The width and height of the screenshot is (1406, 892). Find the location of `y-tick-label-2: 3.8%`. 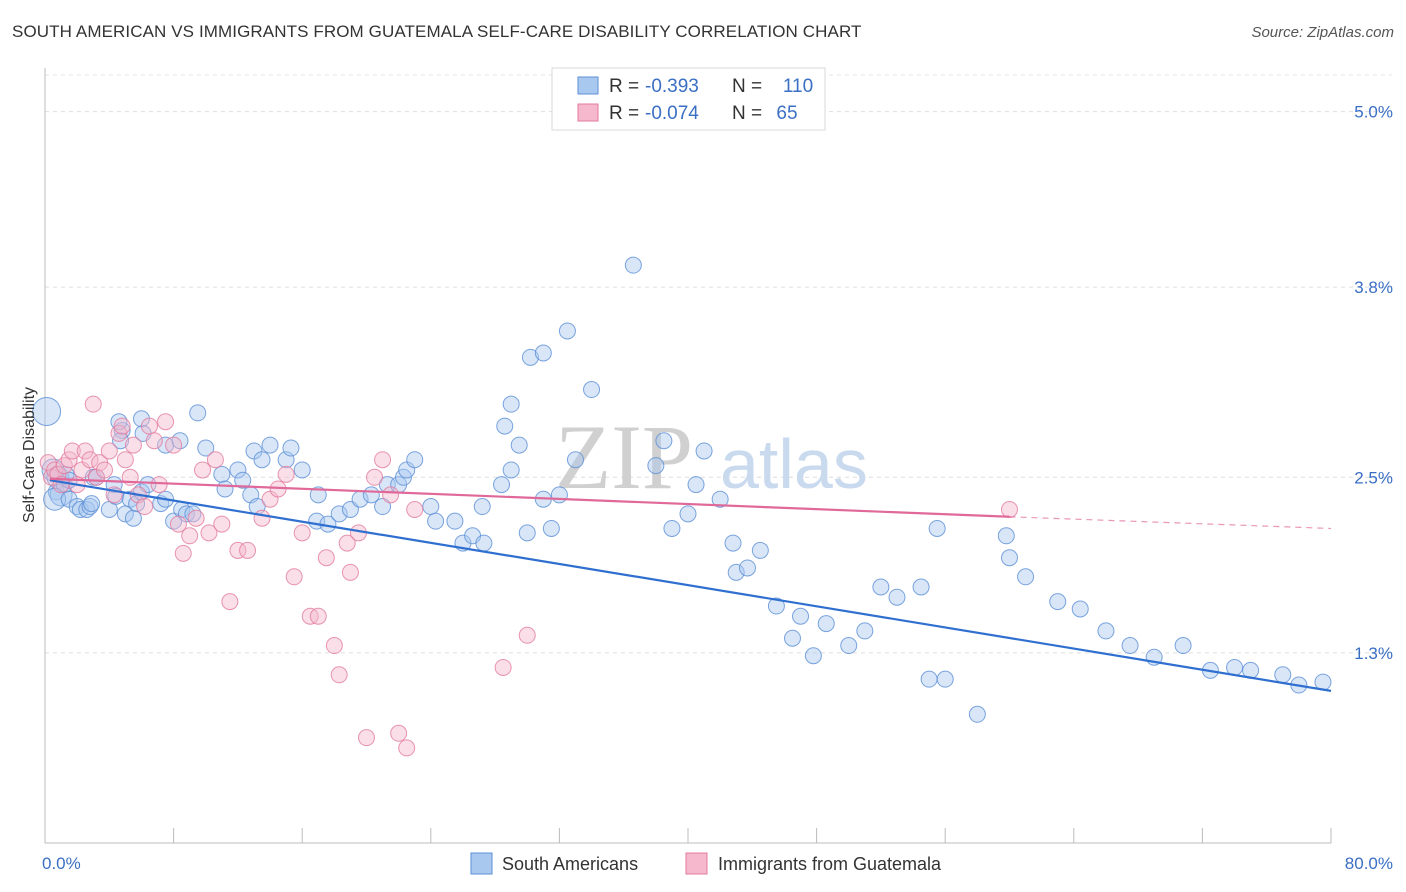

y-tick-label-2: 3.8% is located at coordinates (1373, 287).